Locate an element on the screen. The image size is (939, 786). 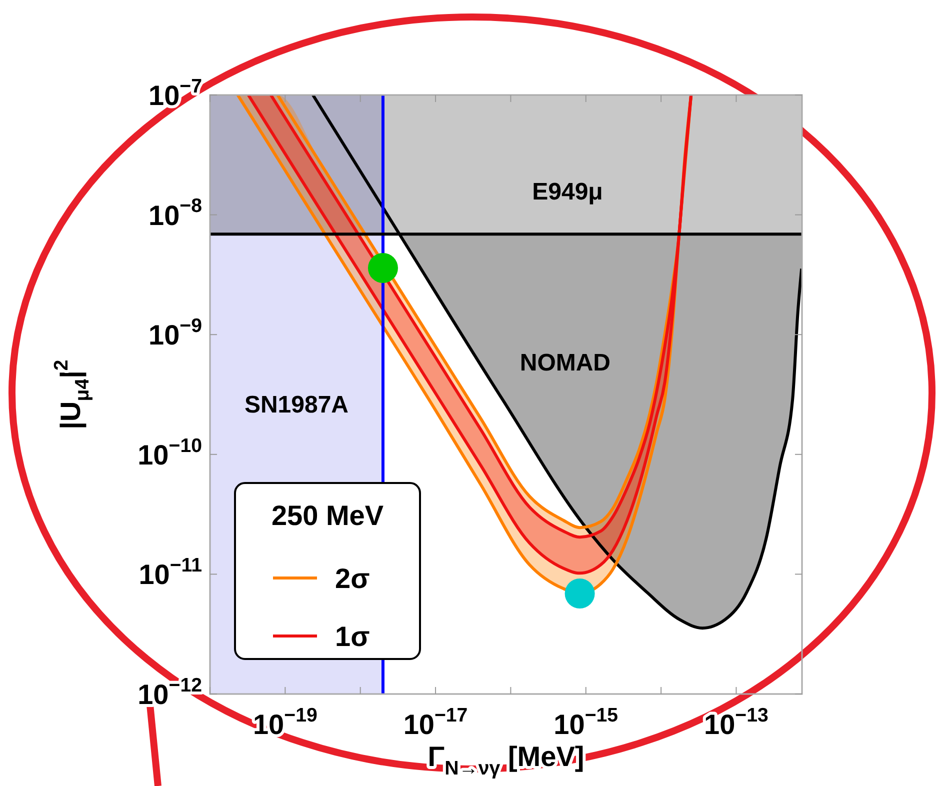
x-tick-label: 10$^{−13}$ is located at coordinates (736, 722).